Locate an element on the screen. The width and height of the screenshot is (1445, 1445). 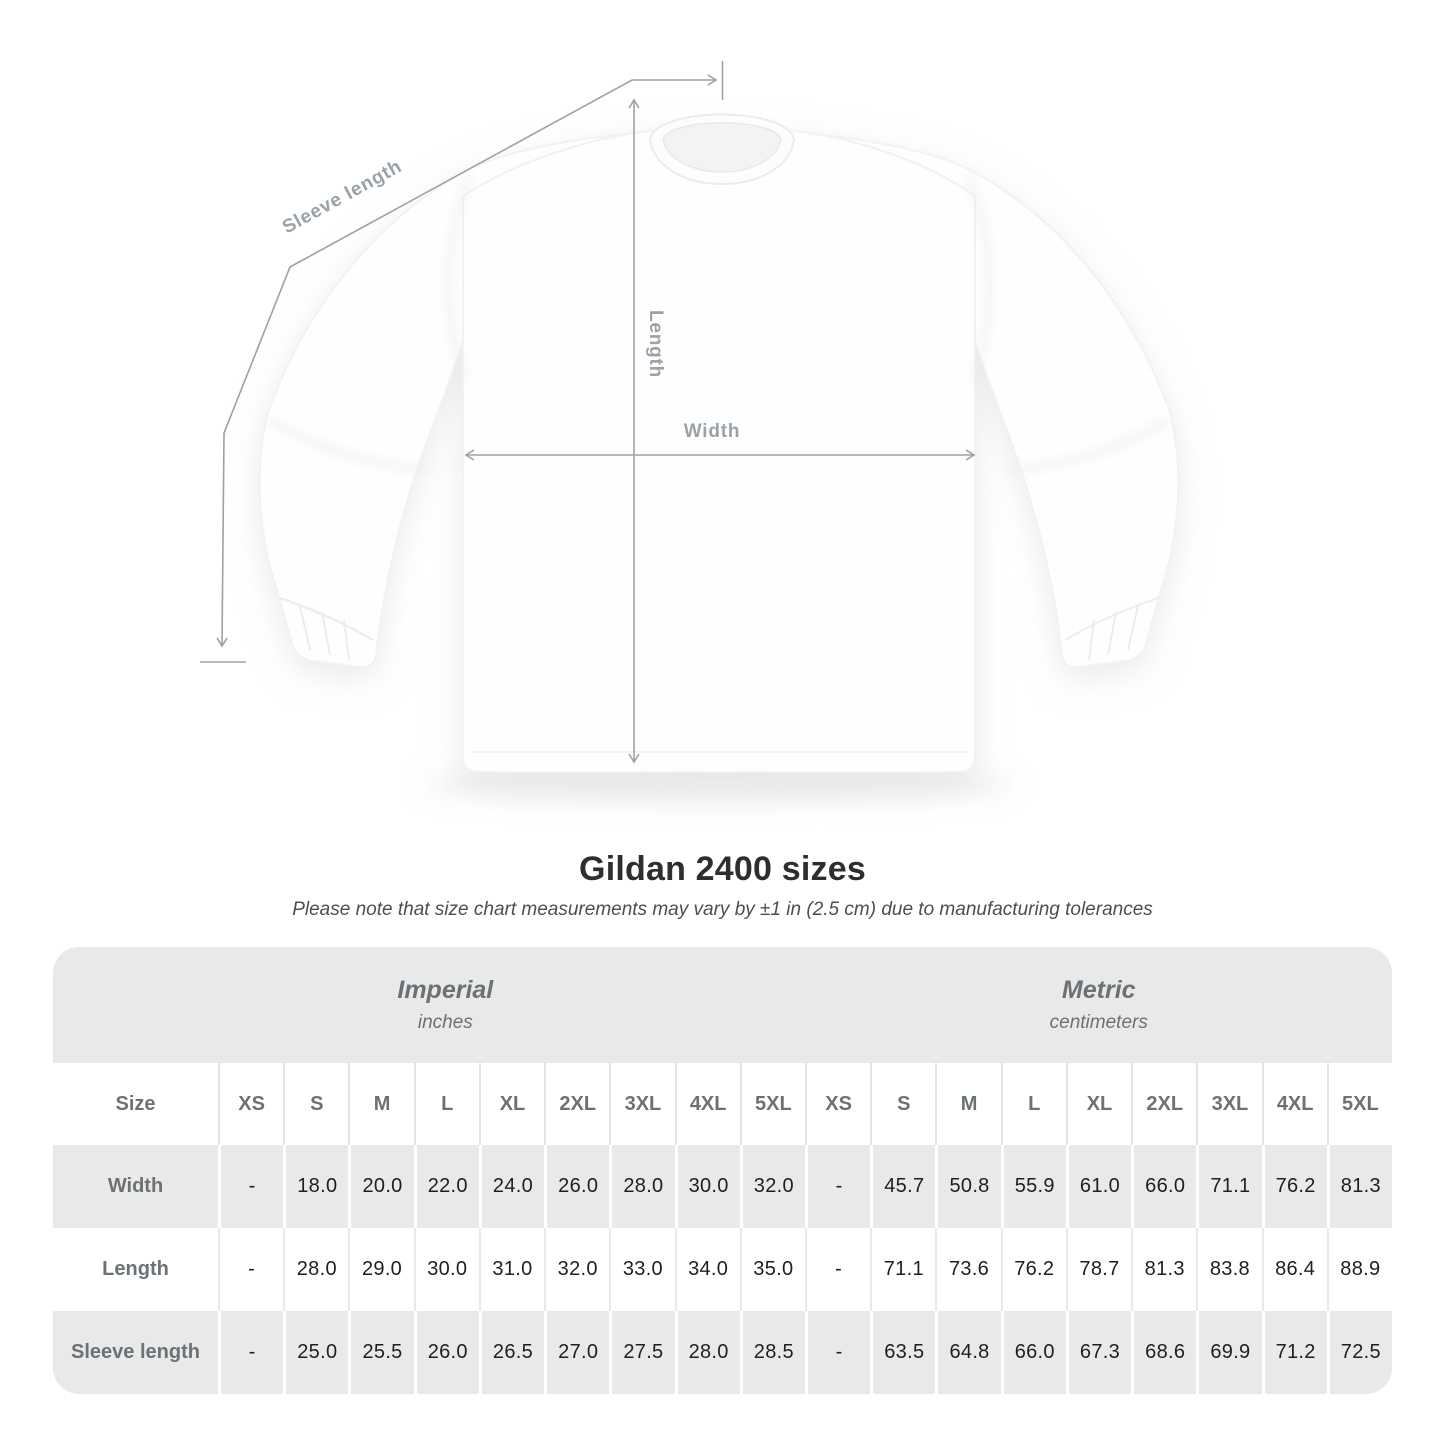
width-label: Width is located at coordinates (712, 431).